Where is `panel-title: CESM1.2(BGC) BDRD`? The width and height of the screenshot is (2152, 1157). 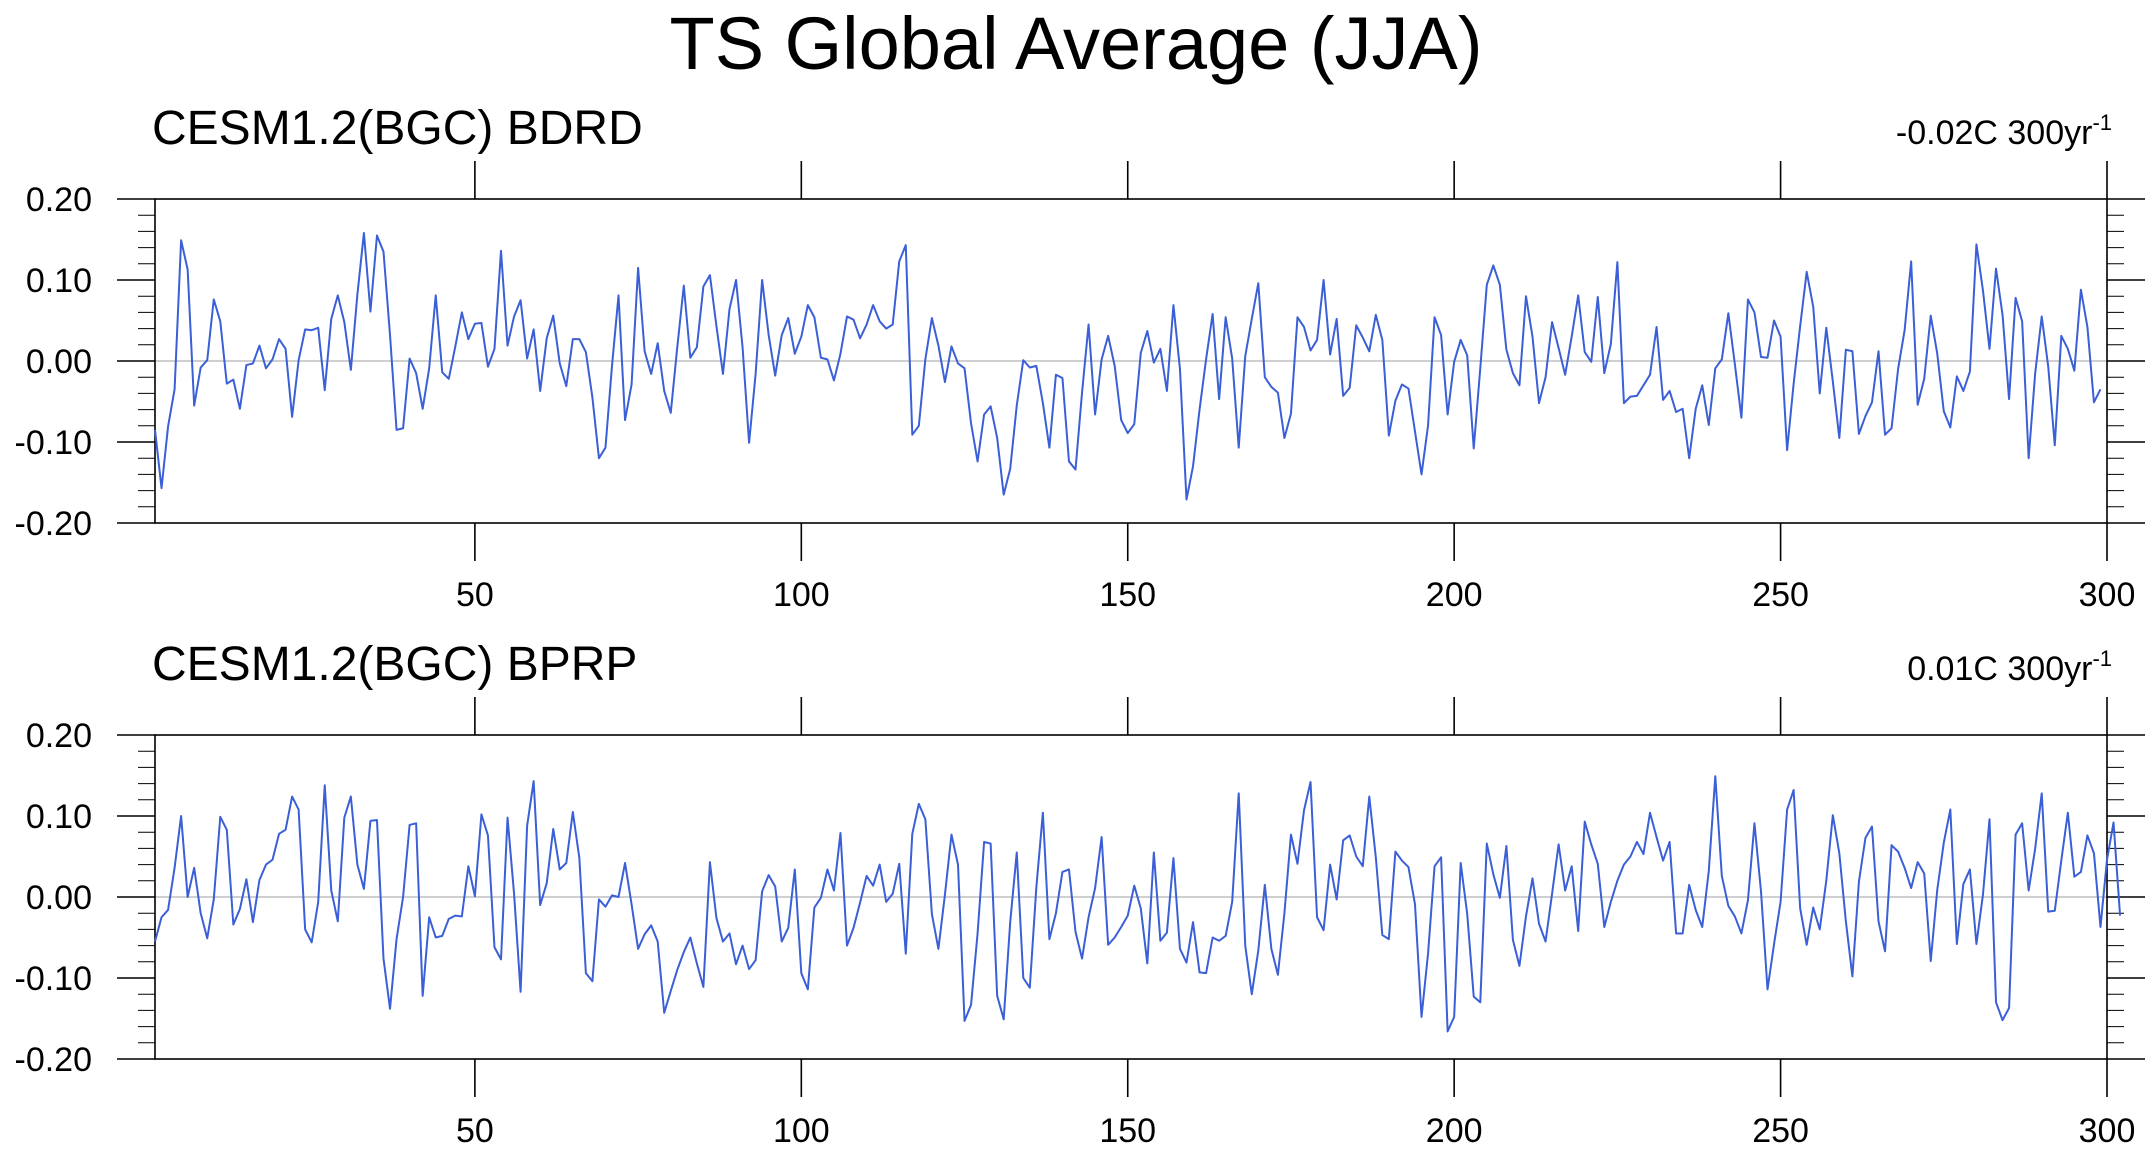
panel-title: CESM1.2(BGC) BDRD is located at coordinates (397, 128).